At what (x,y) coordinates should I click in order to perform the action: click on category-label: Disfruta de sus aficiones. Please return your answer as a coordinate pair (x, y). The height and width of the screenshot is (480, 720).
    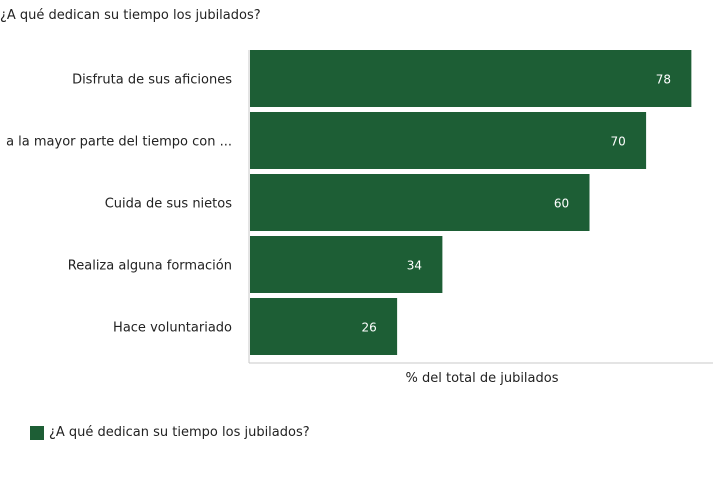
    Looking at the image, I should click on (152, 80).